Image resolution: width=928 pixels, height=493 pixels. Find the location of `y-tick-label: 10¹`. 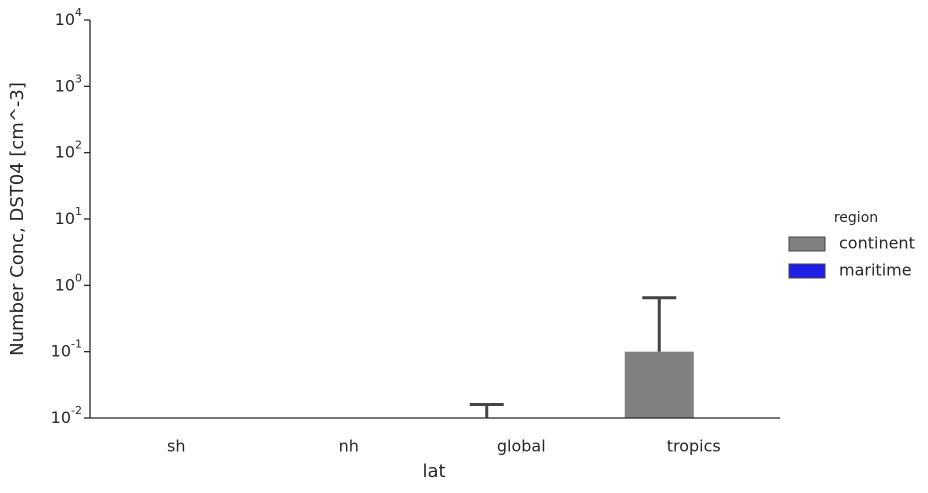

y-tick-label: 10¹ is located at coordinates (68, 216).